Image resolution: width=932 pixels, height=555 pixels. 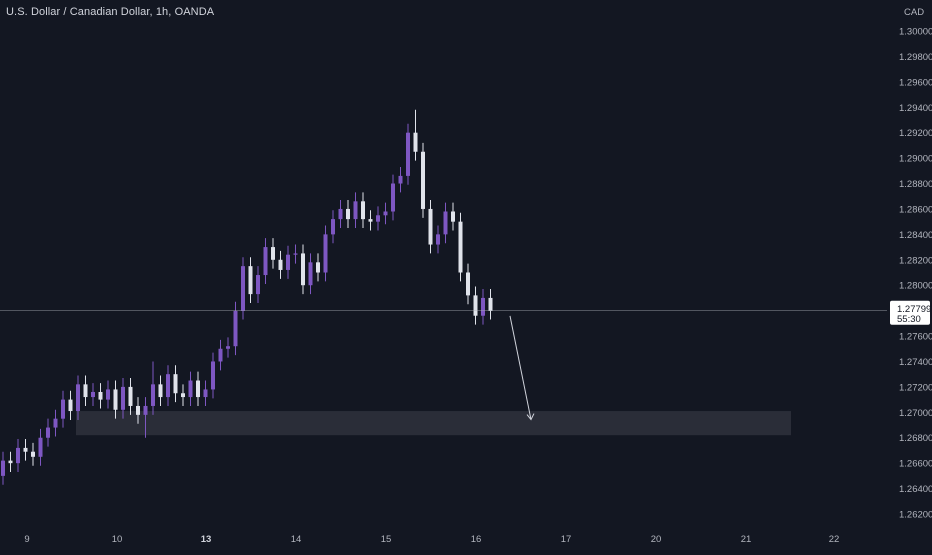 What do you see at coordinates (915, 260) in the screenshot?
I see `price-tick-label: 1.28200` at bounding box center [915, 260].